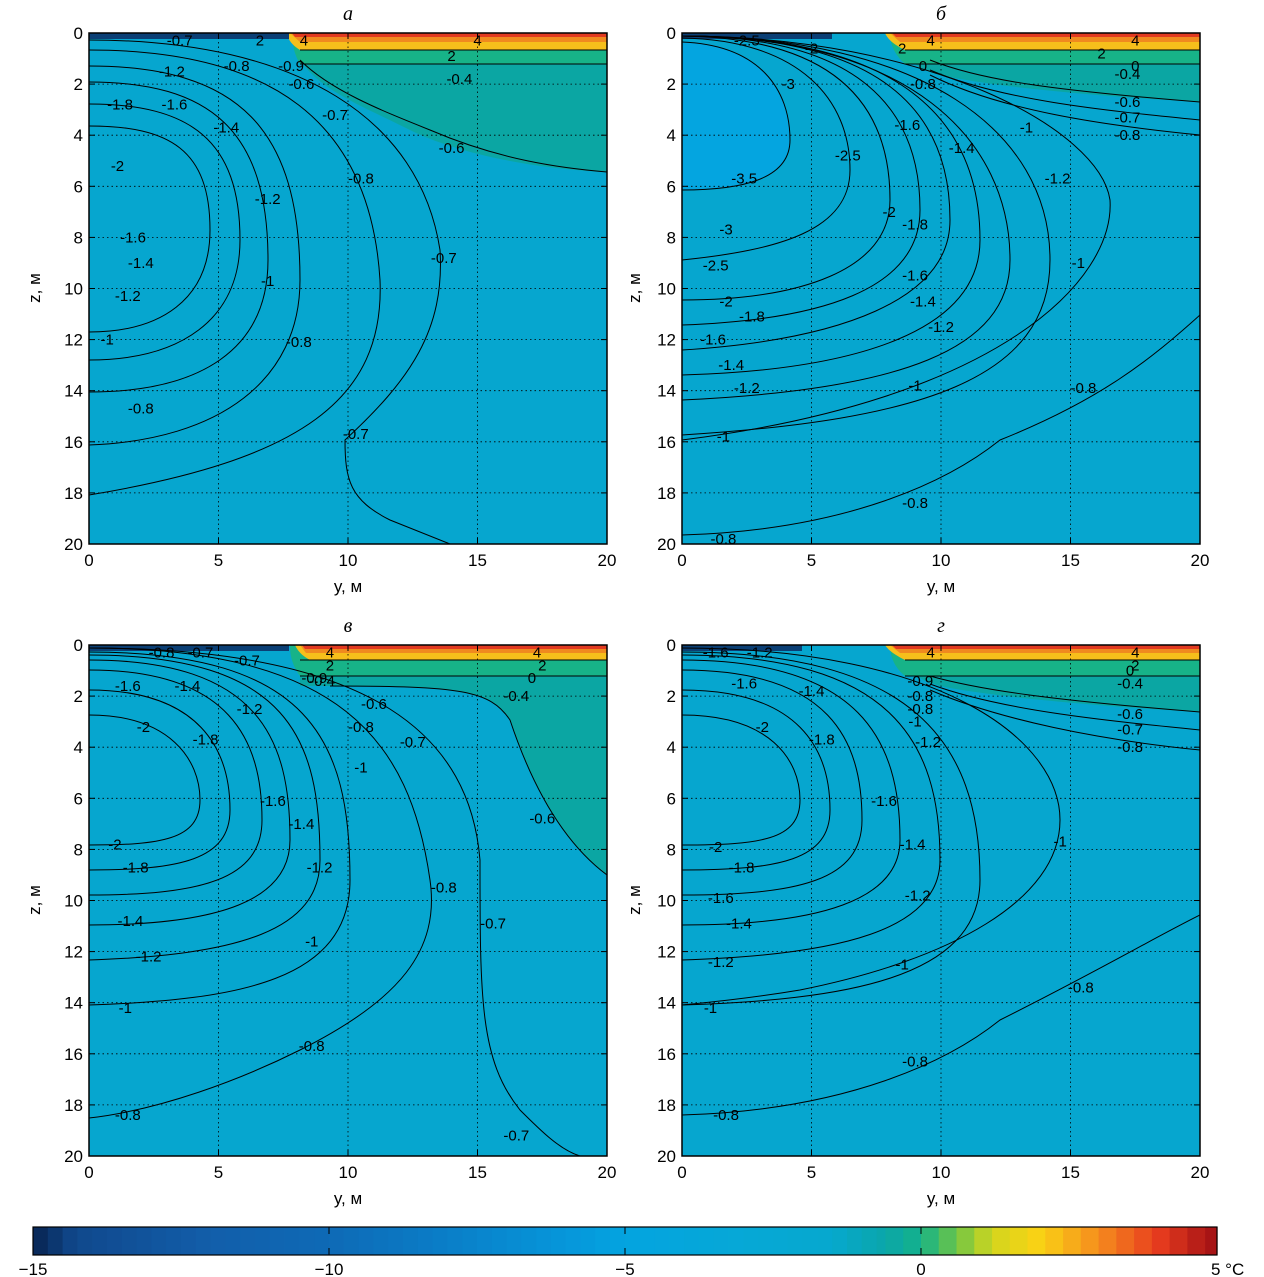 This screenshot has height=1277, width=1264. Describe the element at coordinates (73, 901) in the screenshot. I see `panel-c-ytick-label: 10` at that location.